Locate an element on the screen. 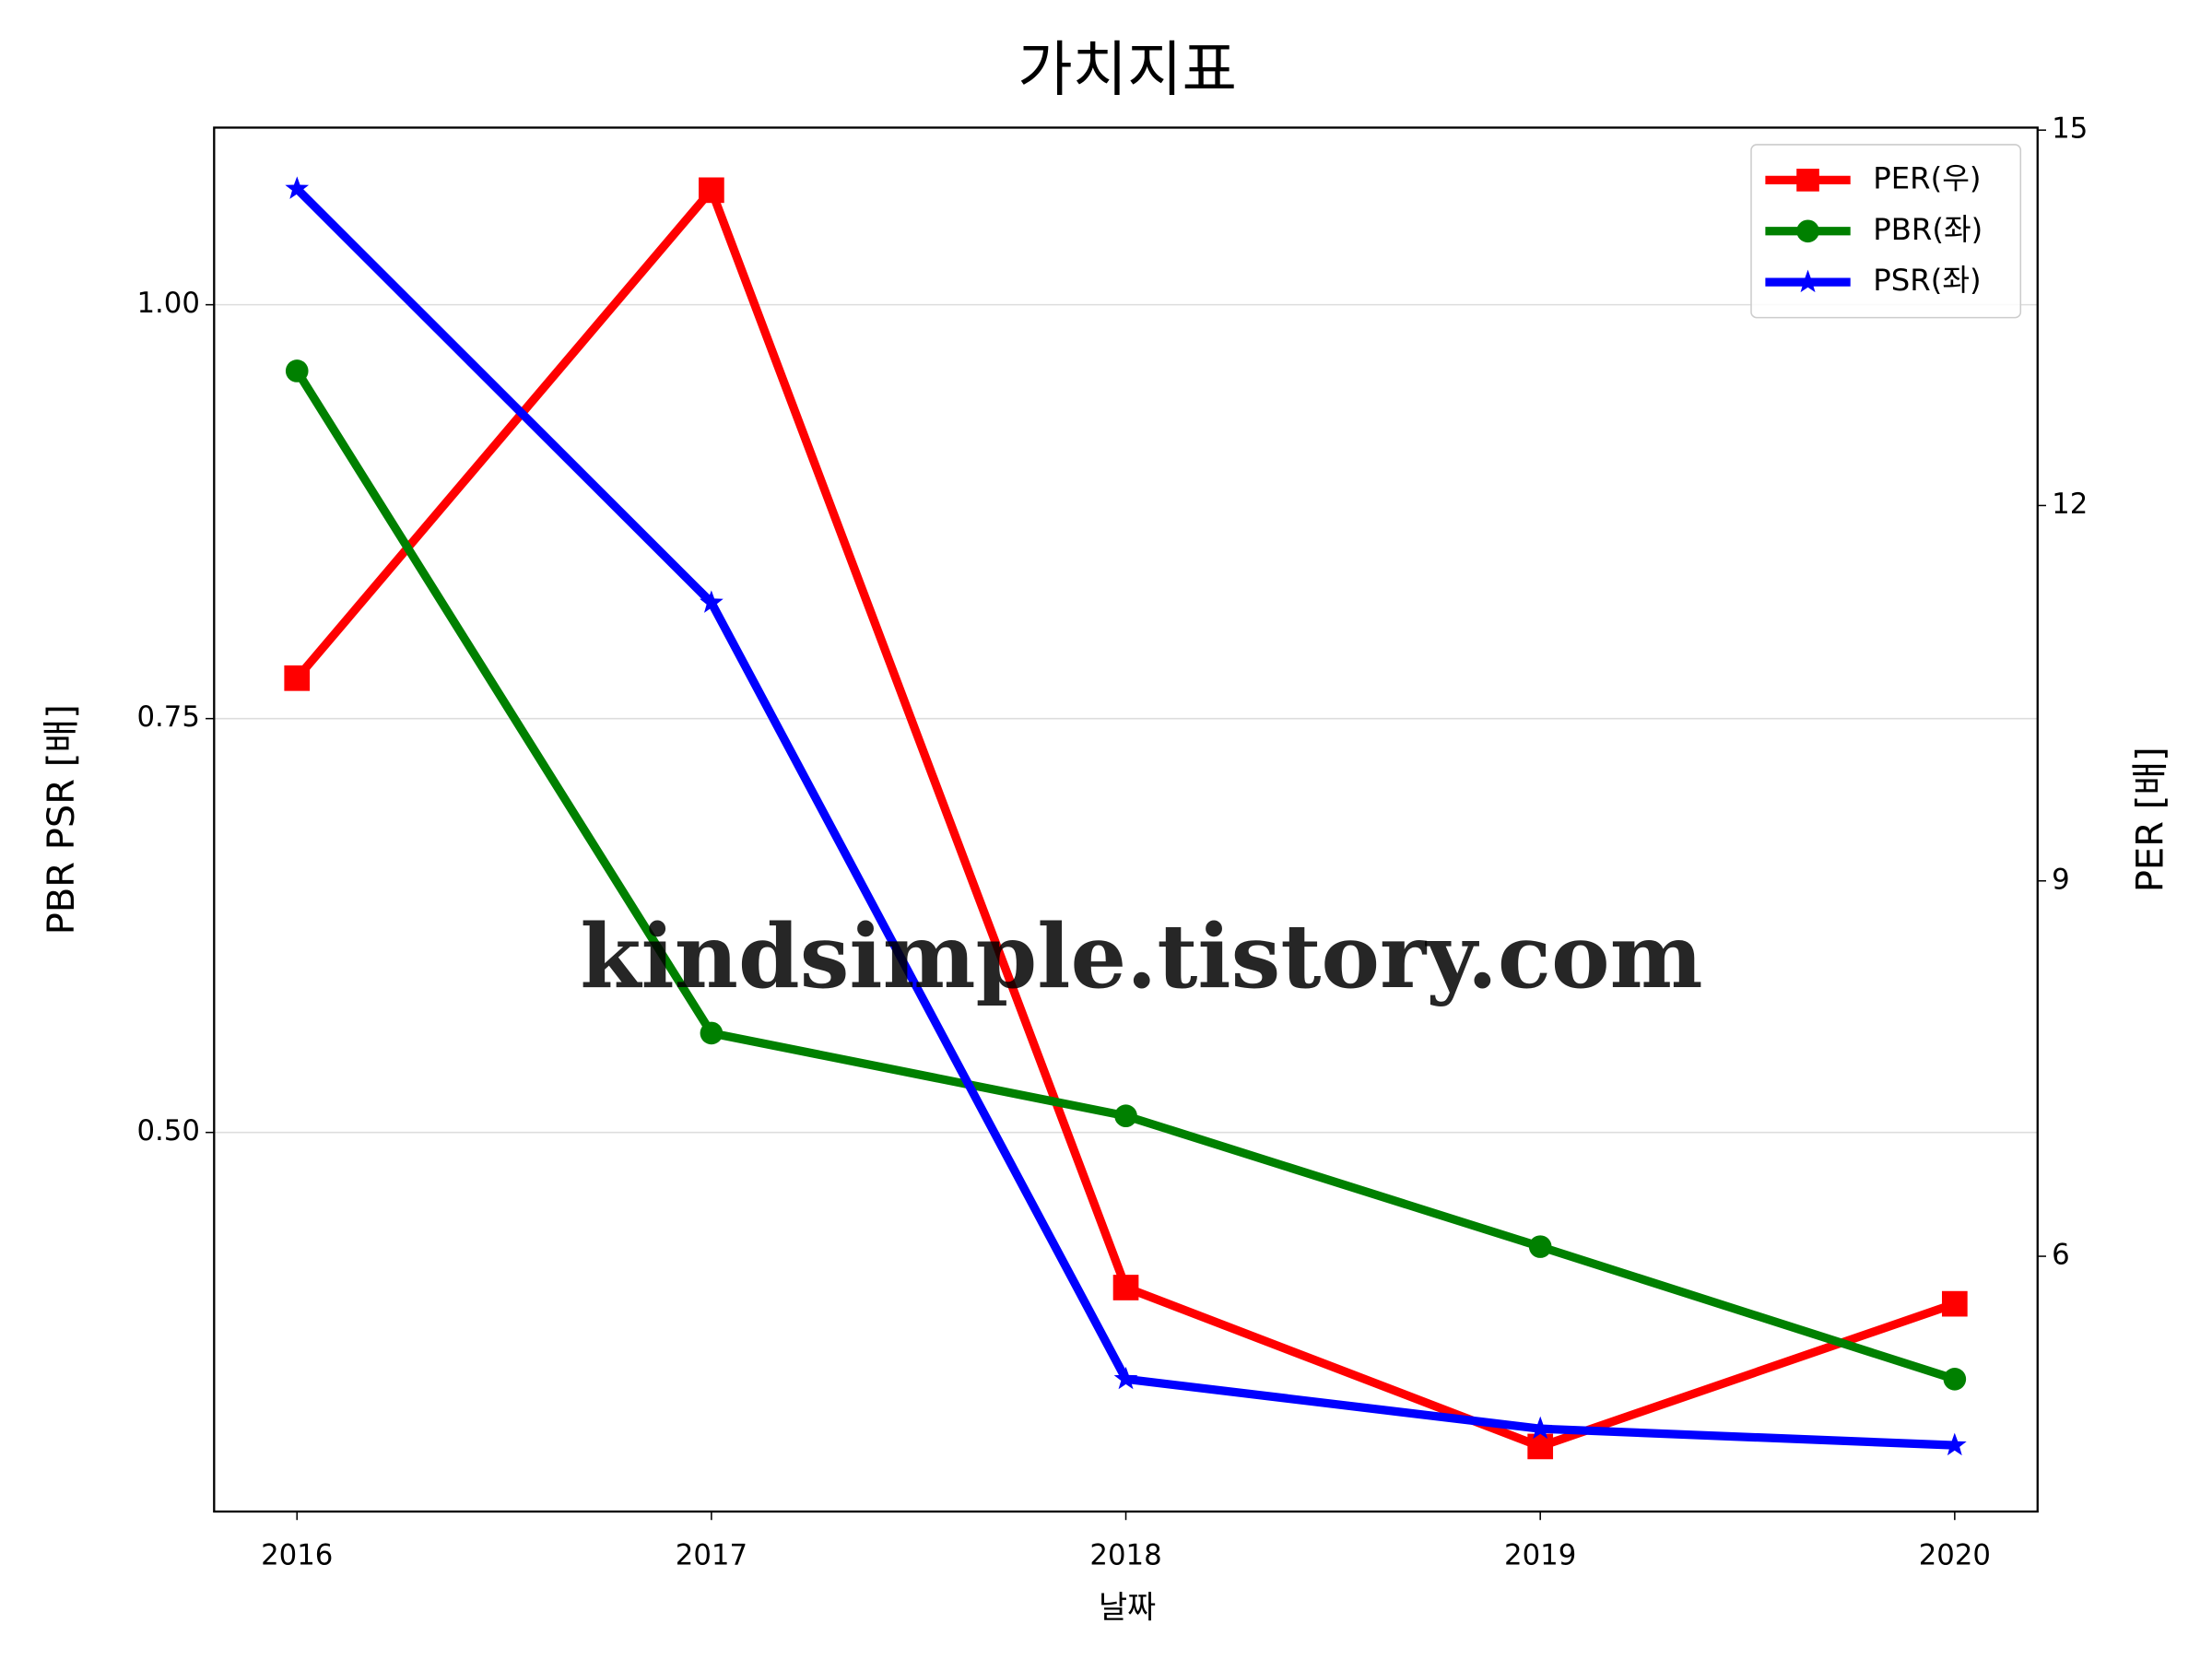  x-tick-label: 2019 is located at coordinates (1540, 1555).